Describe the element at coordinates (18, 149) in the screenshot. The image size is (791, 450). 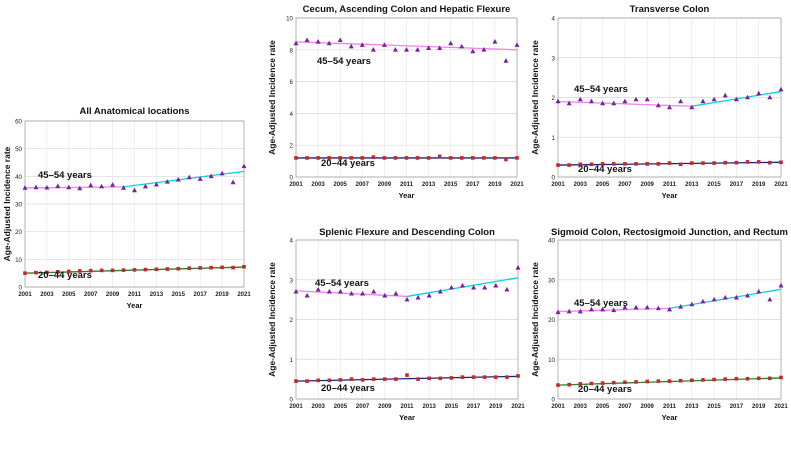
I see `y-tick-label: 50` at that location.